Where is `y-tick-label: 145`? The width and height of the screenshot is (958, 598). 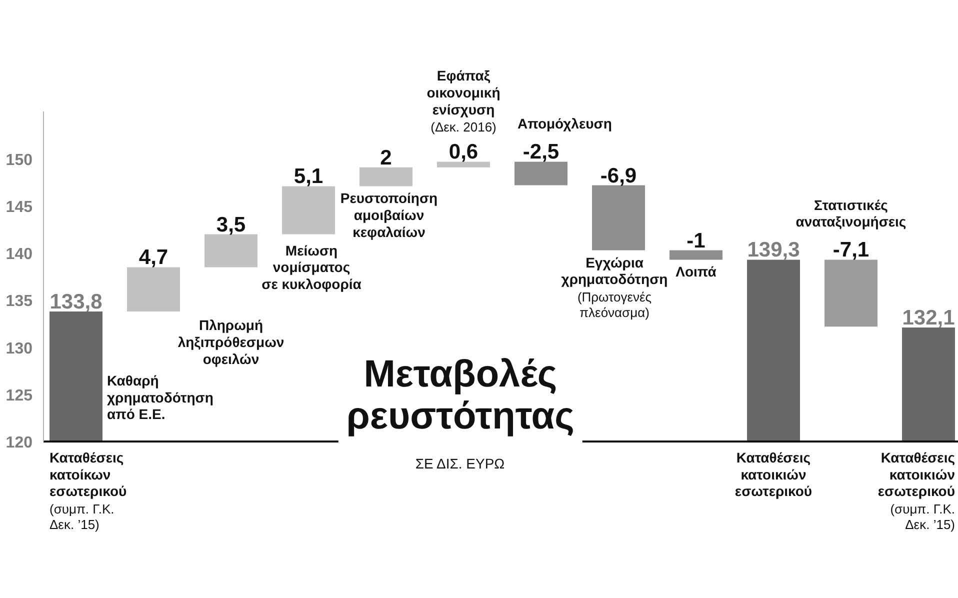
y-tick-label: 145 is located at coordinates (19, 207).